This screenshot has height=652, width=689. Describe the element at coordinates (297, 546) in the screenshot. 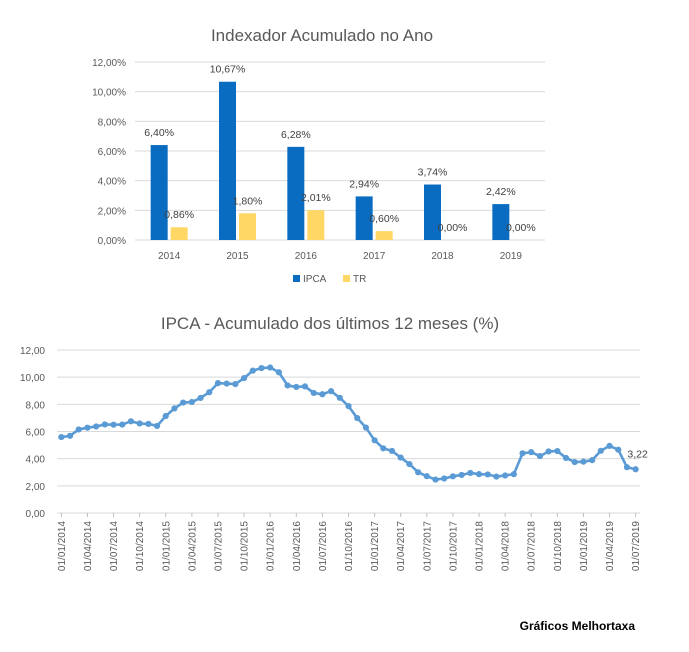

I see `x-tick-label: 01/04/2016` at that location.